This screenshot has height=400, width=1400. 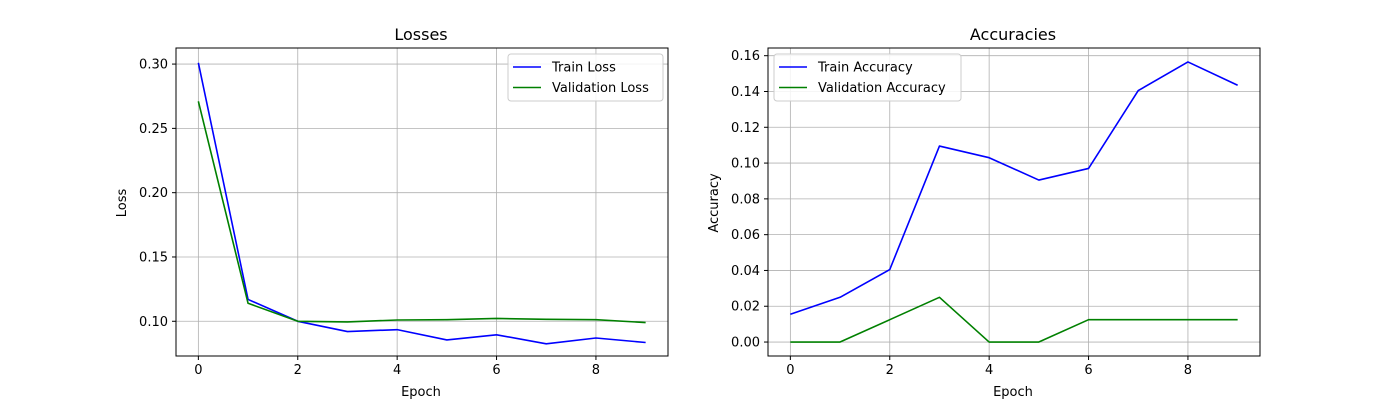 What do you see at coordinates (745, 56) in the screenshot?
I see `y-tick-label: 0.16` at bounding box center [745, 56].